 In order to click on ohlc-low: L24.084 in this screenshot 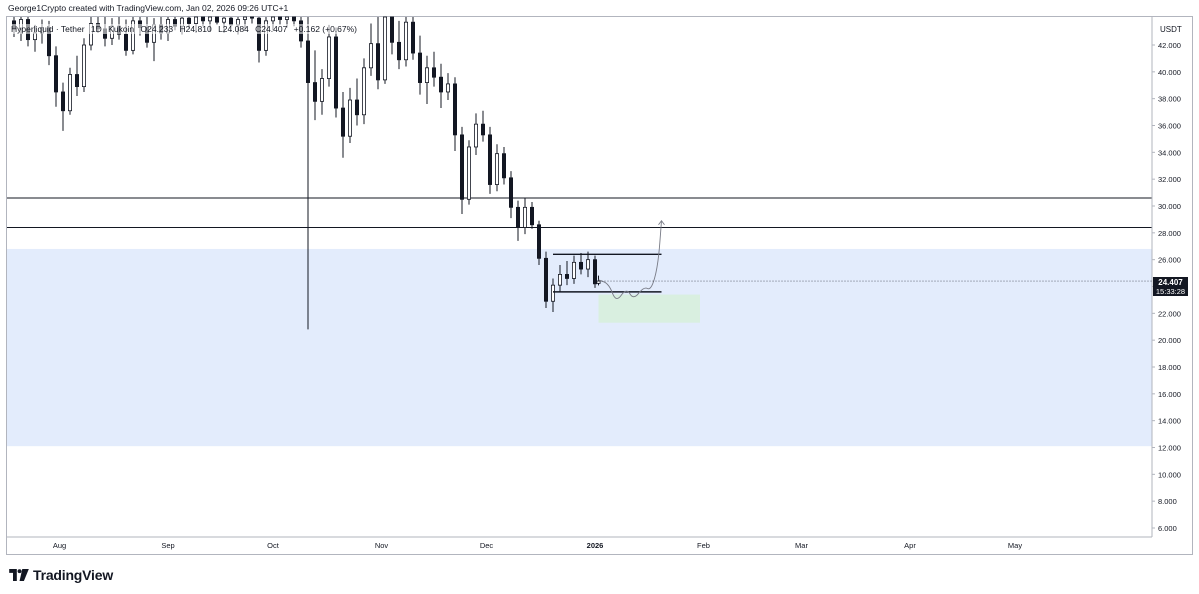, I will do `click(233, 29)`.